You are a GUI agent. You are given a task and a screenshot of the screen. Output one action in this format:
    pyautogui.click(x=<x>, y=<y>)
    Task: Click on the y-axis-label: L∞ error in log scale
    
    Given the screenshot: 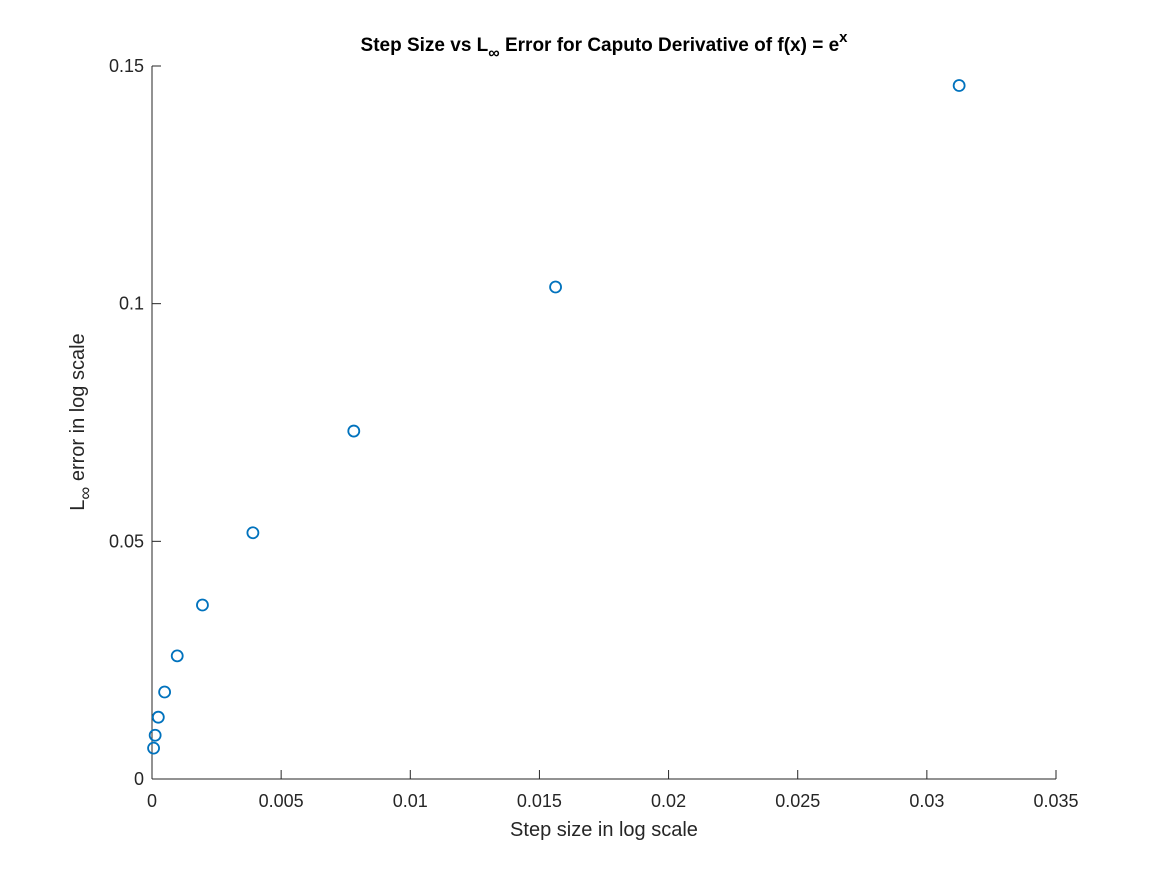 What is the action you would take?
    pyautogui.click(x=81, y=421)
    